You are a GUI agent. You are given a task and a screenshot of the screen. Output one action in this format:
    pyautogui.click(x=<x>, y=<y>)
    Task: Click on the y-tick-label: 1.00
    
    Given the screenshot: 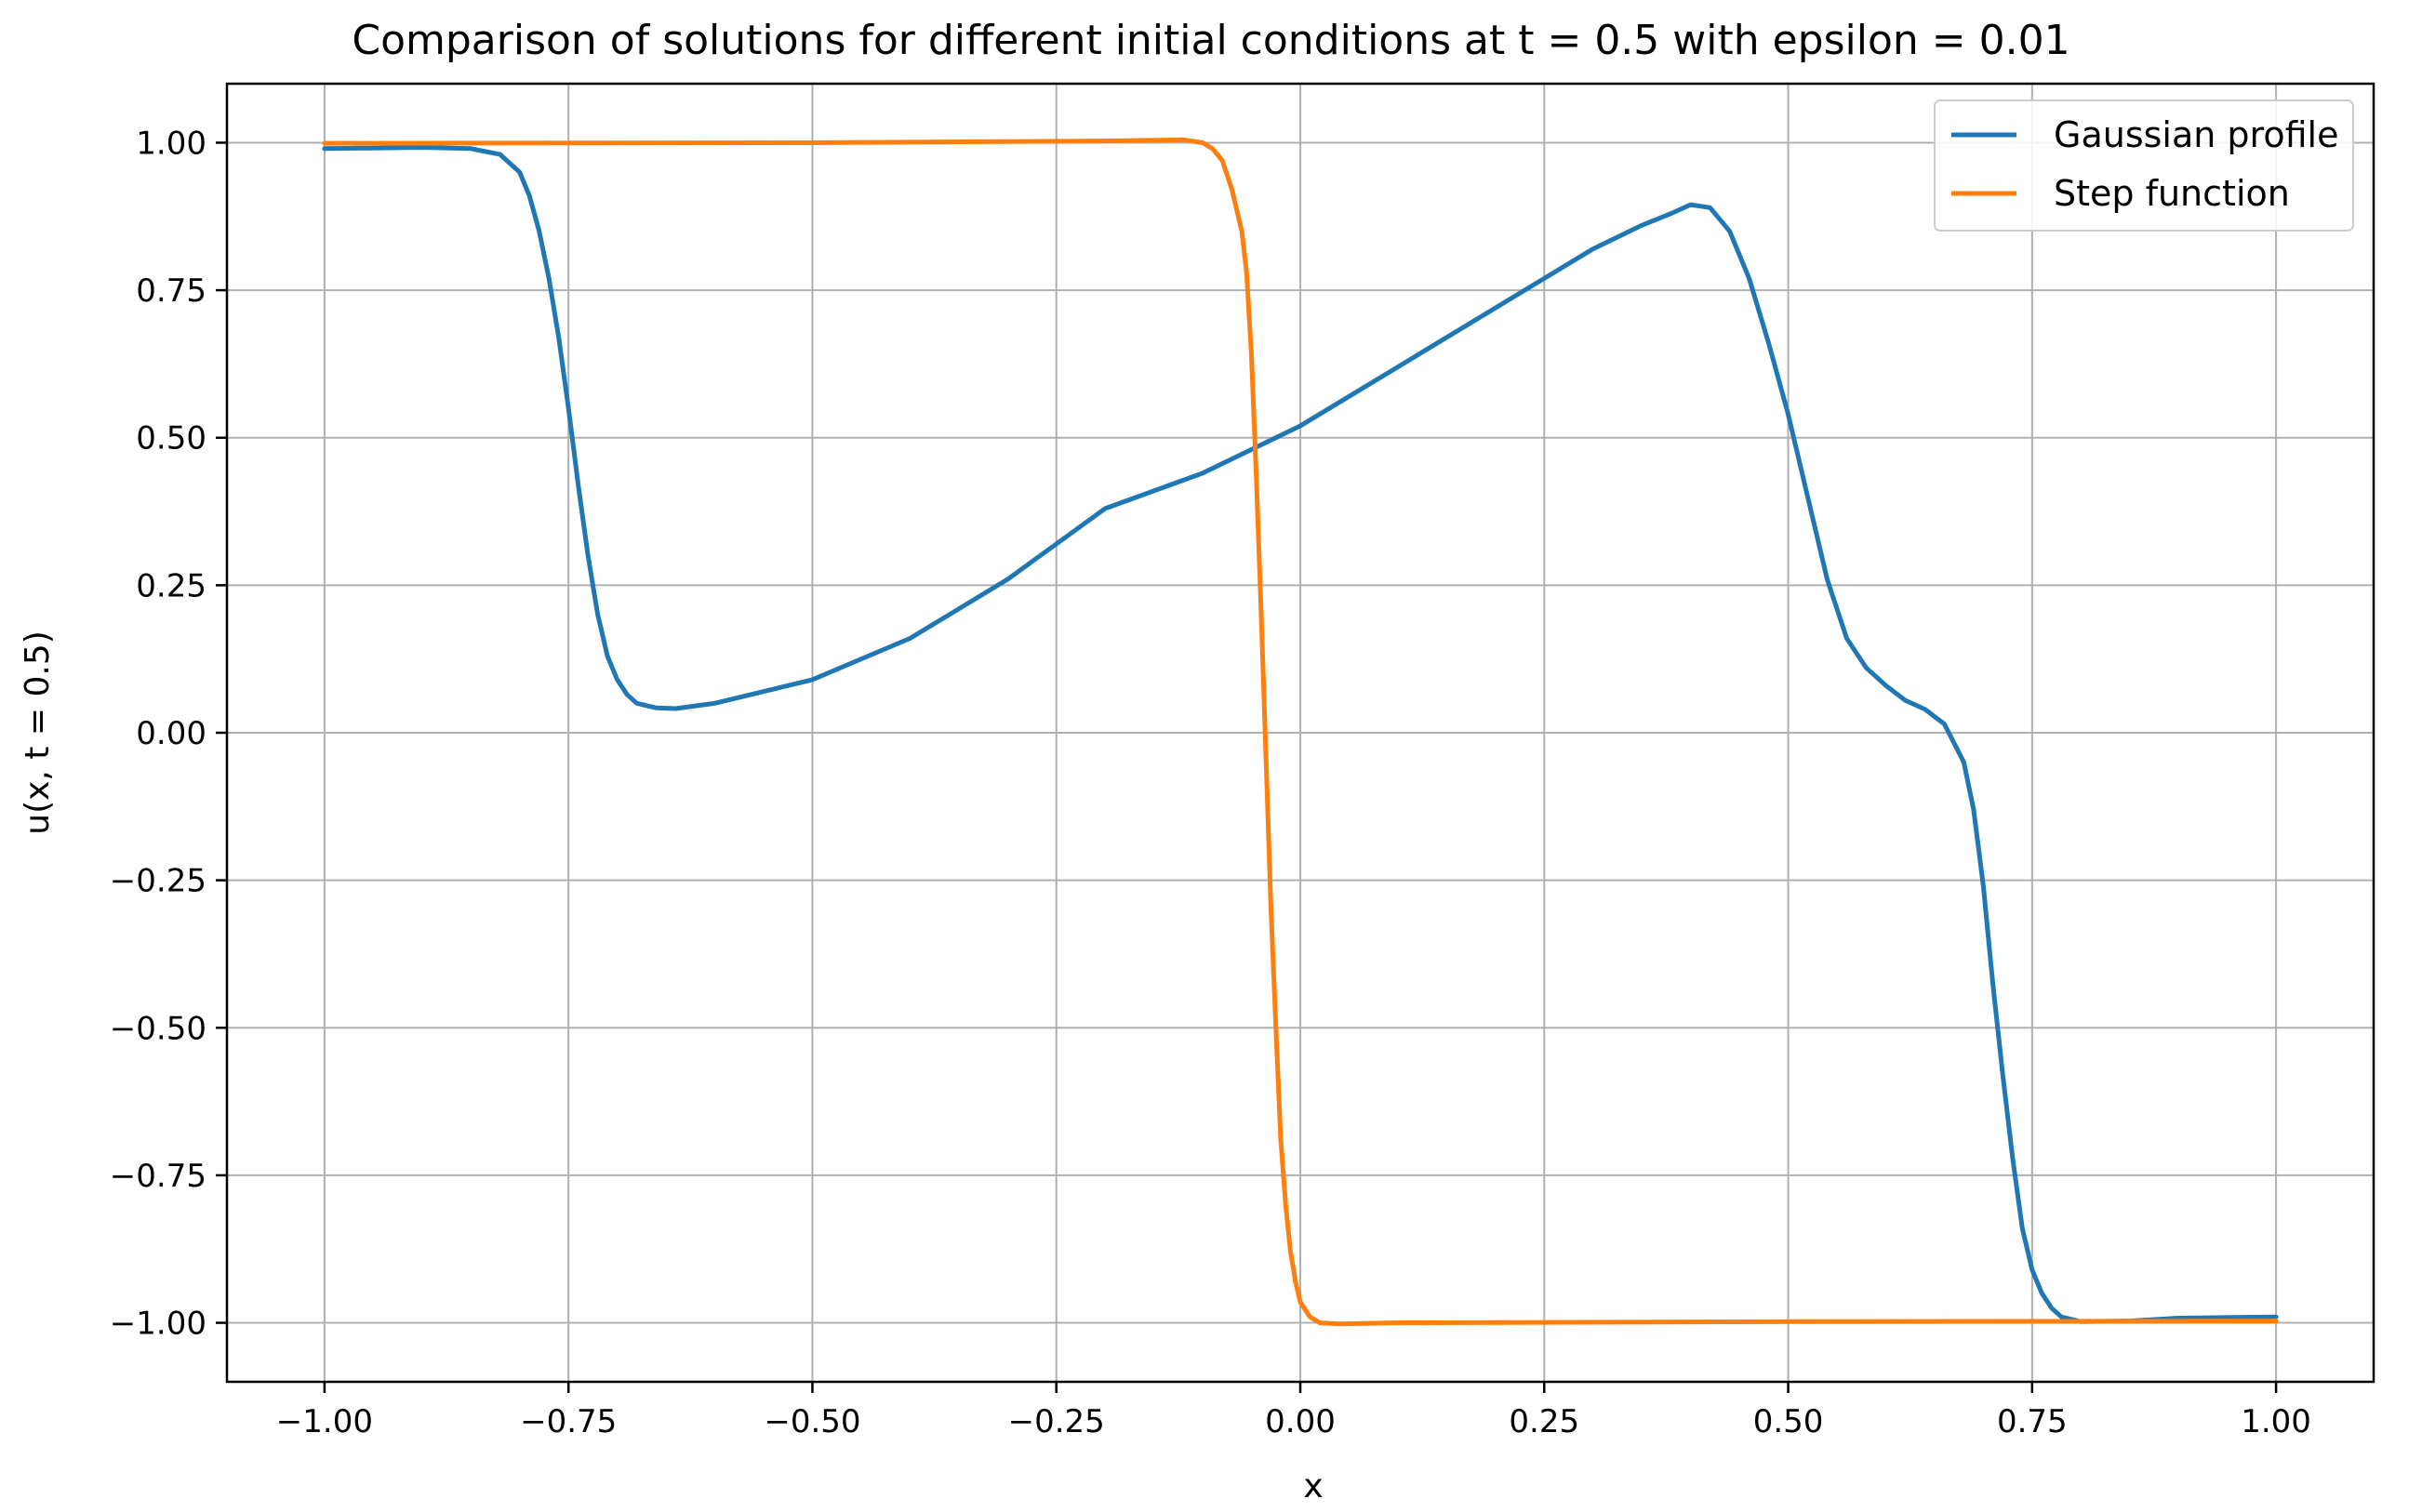 What is the action you would take?
    pyautogui.click(x=171, y=143)
    